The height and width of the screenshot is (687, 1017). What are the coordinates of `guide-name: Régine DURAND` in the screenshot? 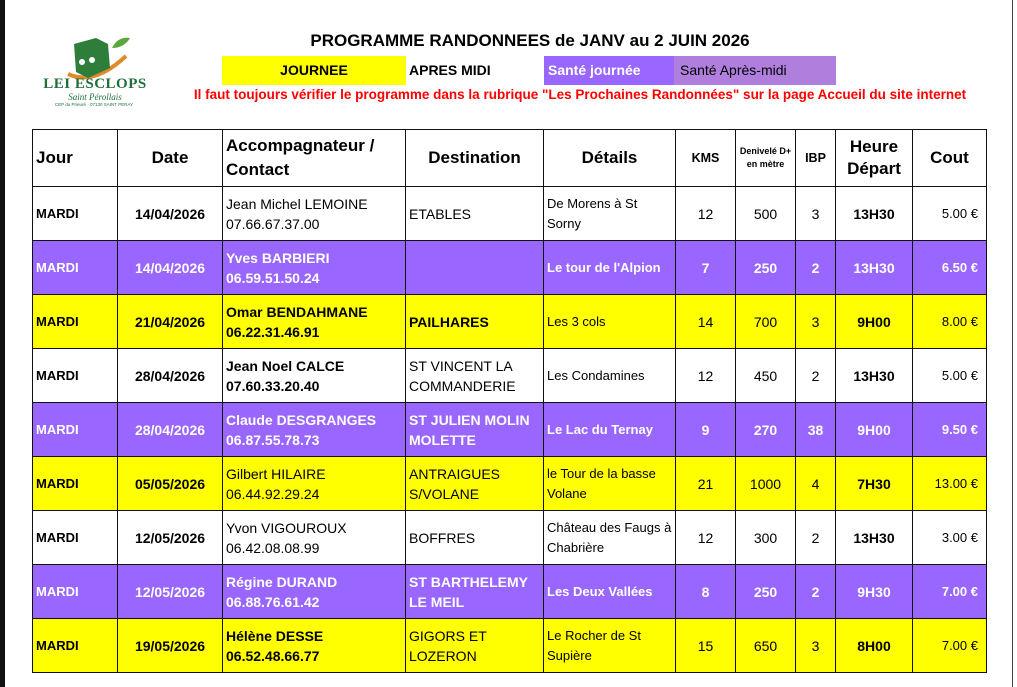 It's located at (282, 581).